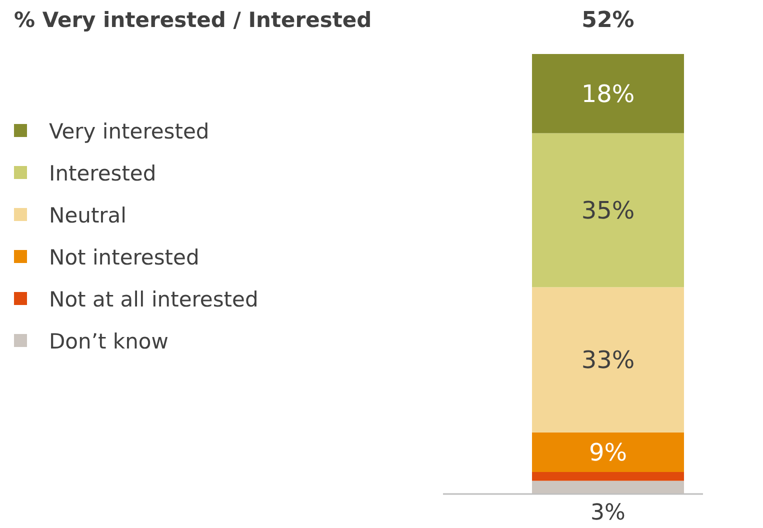 The height and width of the screenshot is (528, 763). What do you see at coordinates (124, 257) in the screenshot?
I see `legend-label: Not interested` at bounding box center [124, 257].